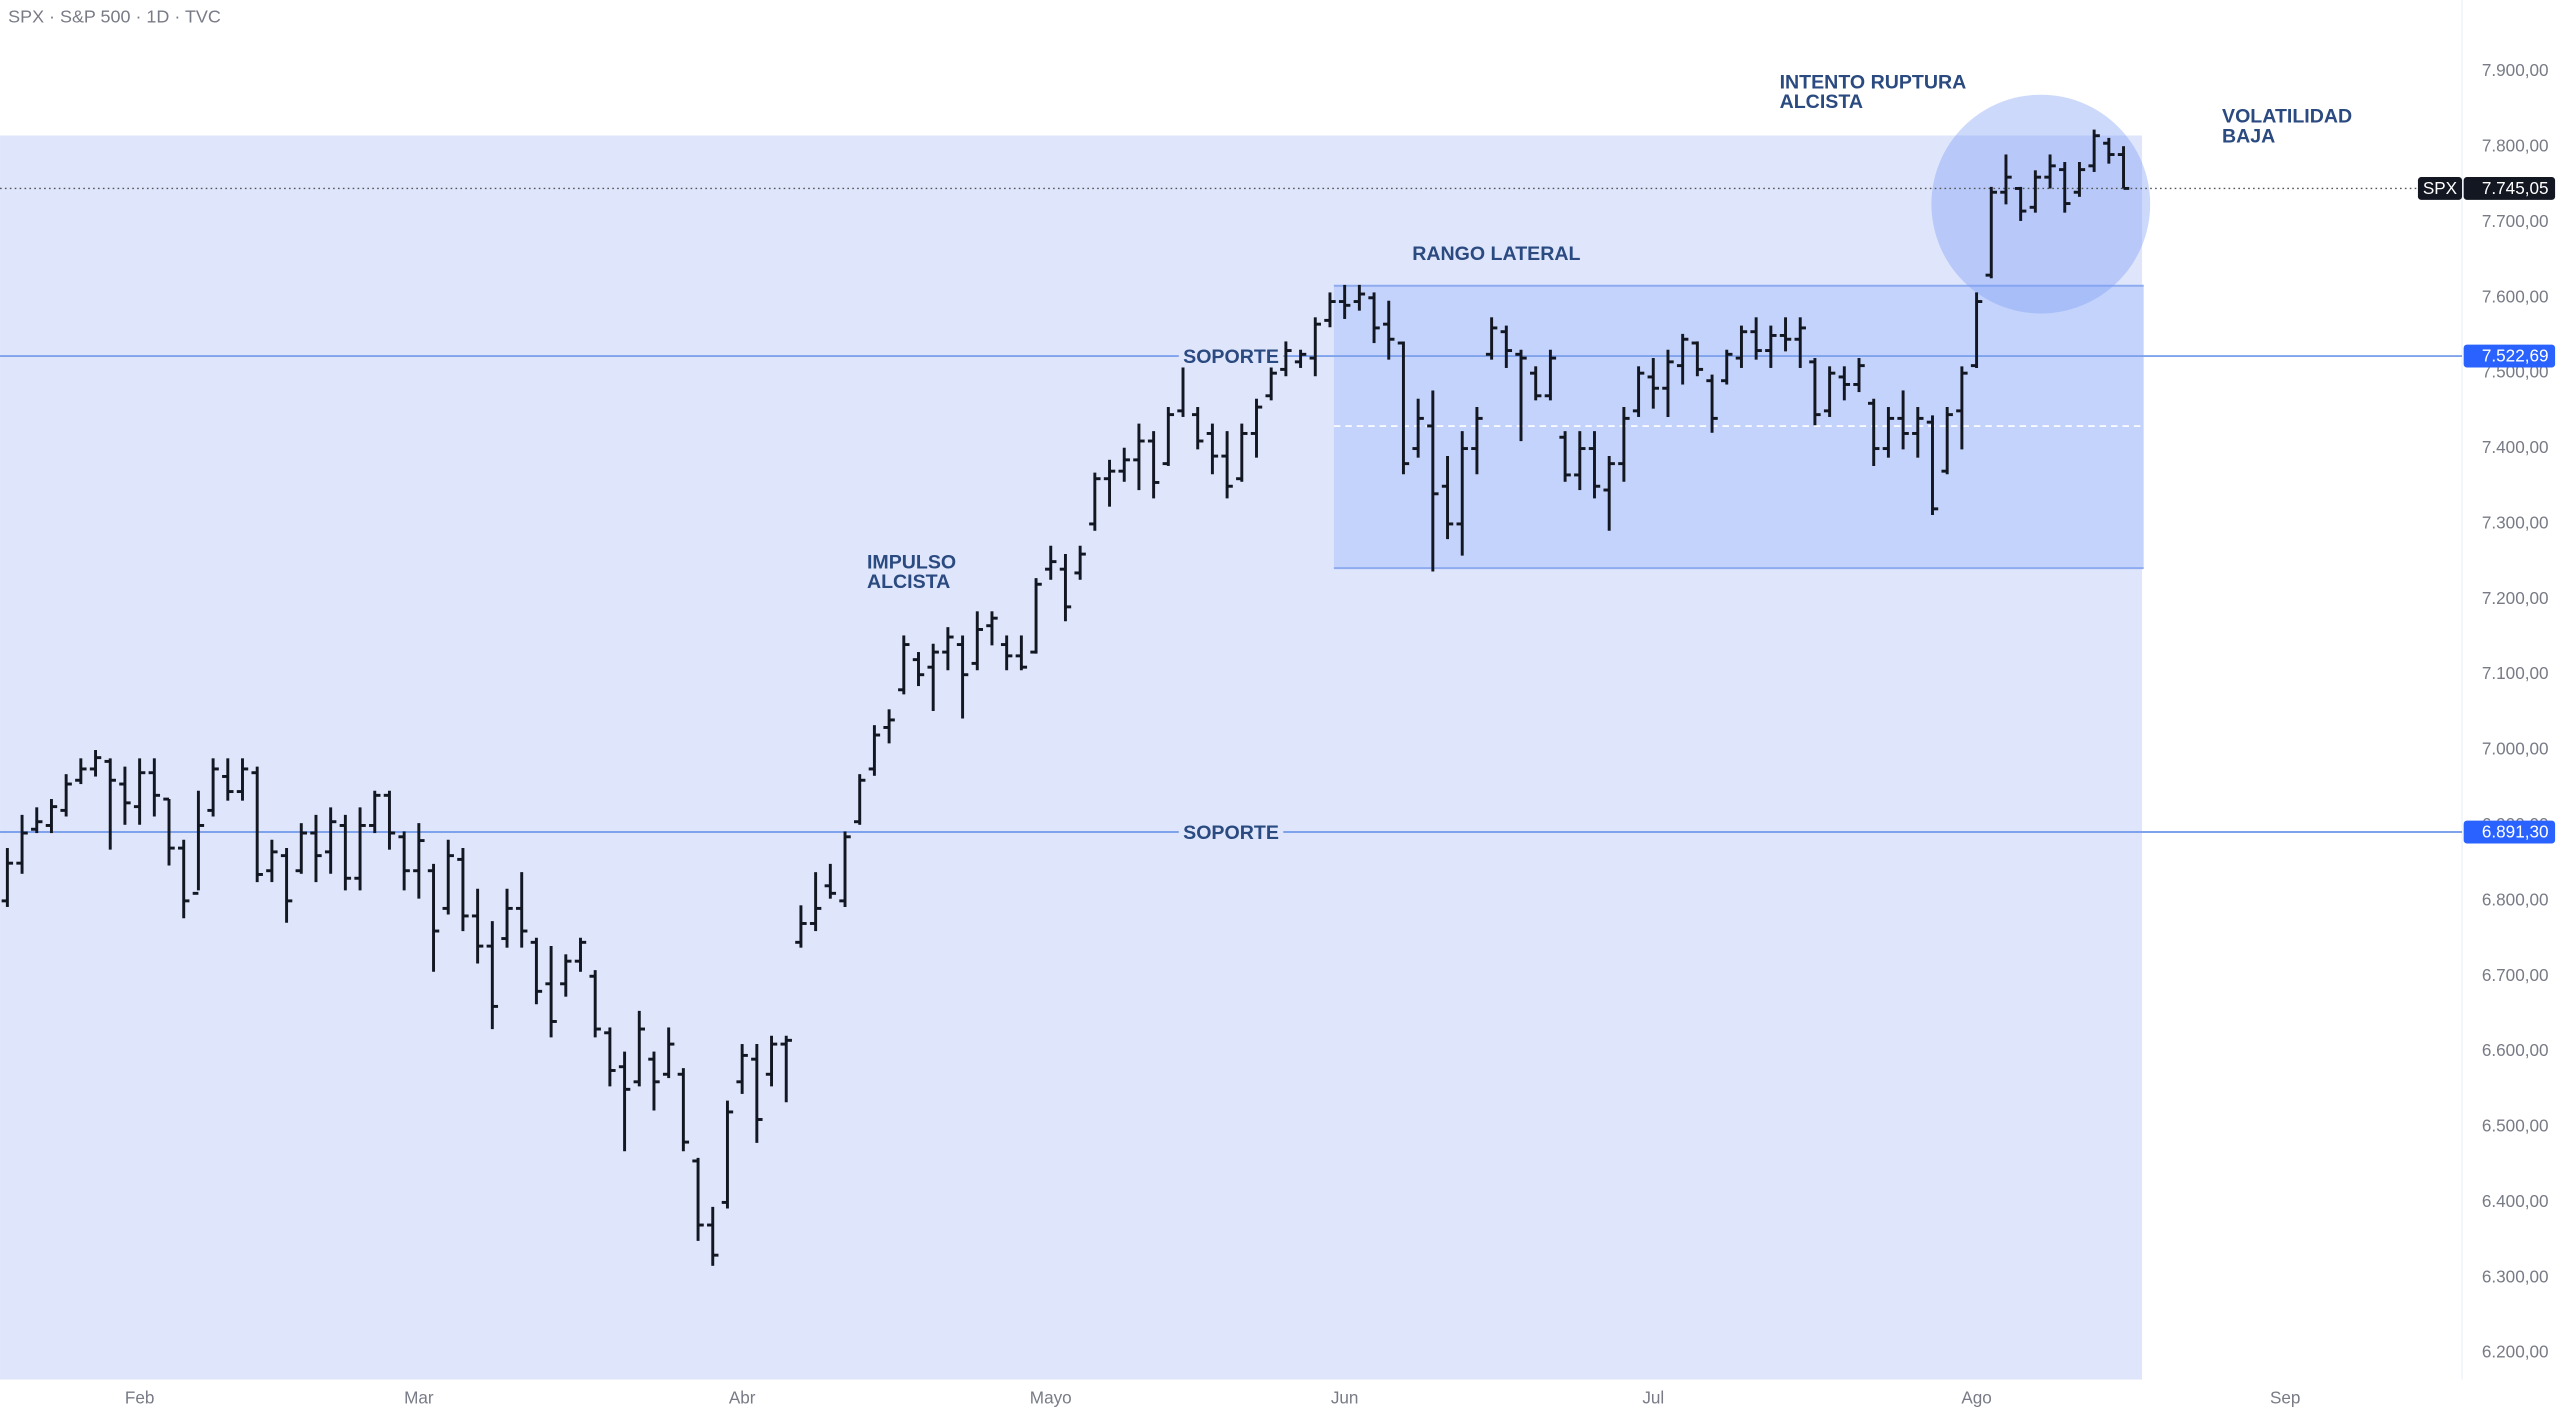 The width and height of the screenshot is (2560, 1415). Describe the element at coordinates (2515, 146) in the screenshot. I see `y-tick-label: 7.800,00` at that location.